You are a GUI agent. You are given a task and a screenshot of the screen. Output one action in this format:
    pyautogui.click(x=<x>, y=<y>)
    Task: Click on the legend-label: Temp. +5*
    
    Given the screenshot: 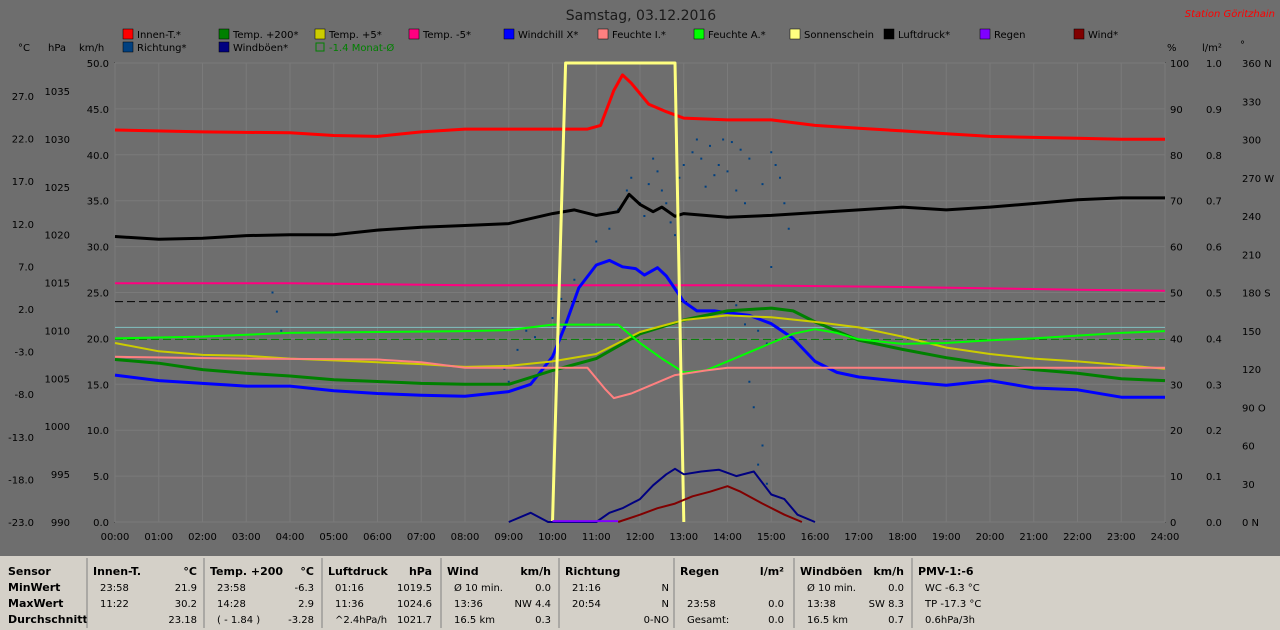 What is the action you would take?
    pyautogui.click(x=355, y=35)
    